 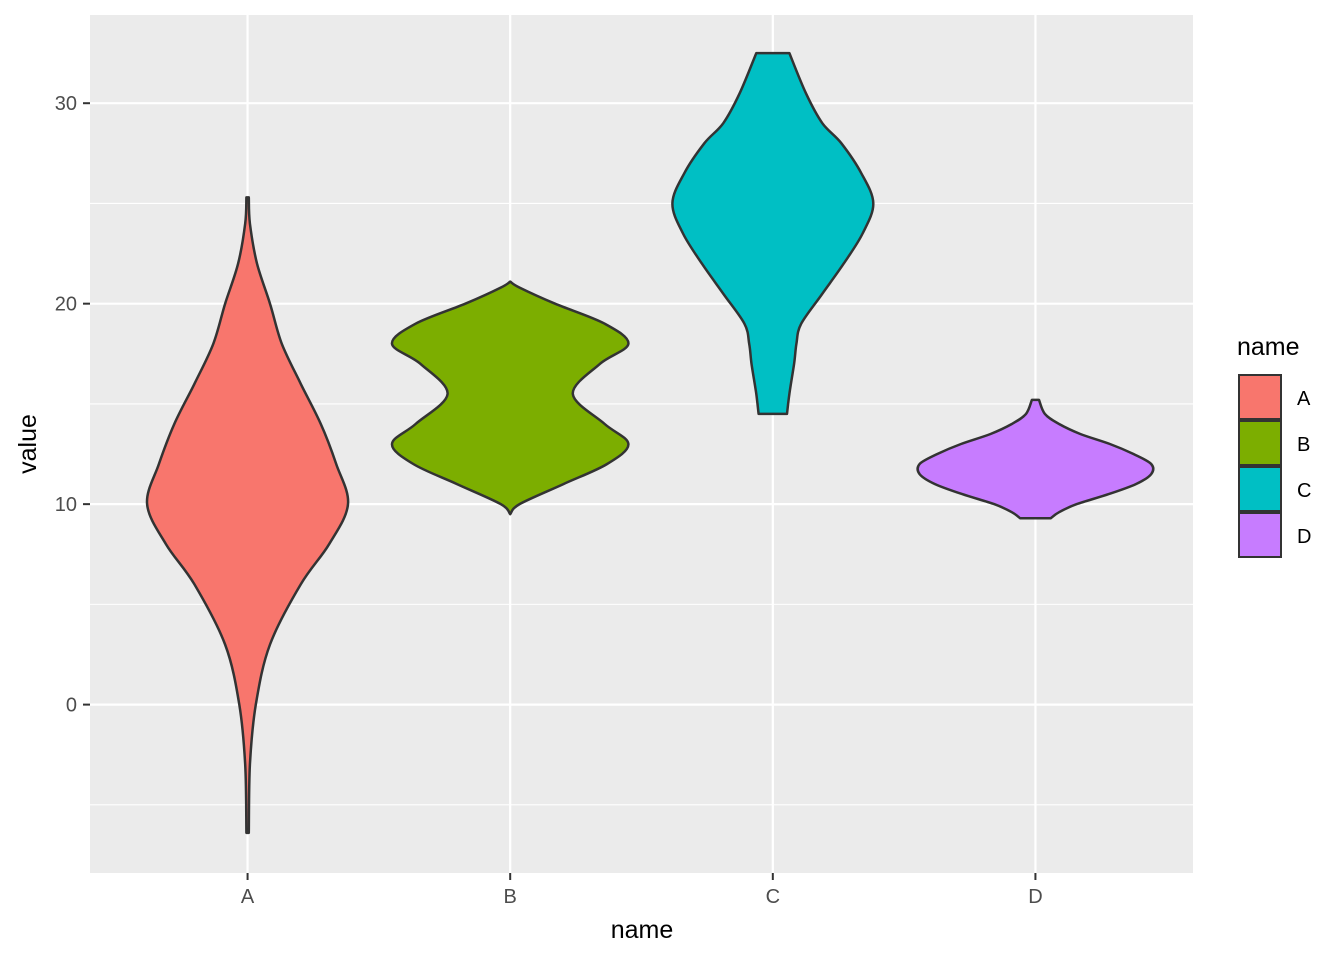 I want to click on violin-C, so click(x=773, y=233).